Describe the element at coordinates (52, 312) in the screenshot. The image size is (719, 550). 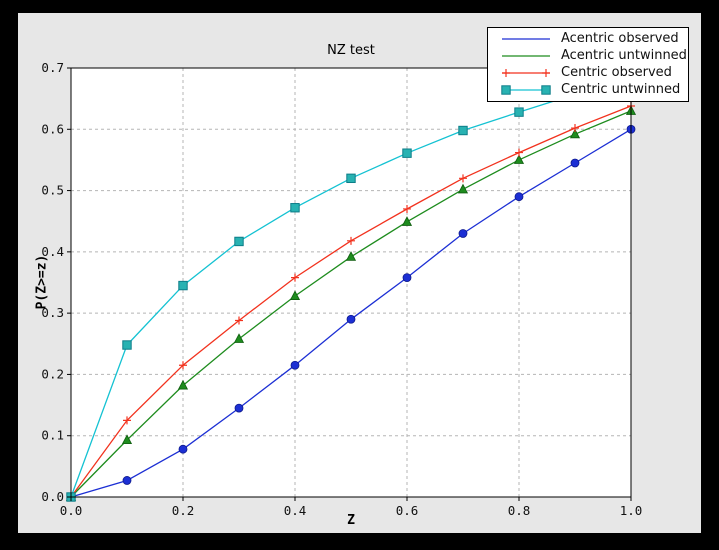
I see `y-tick-label: 0.3` at that location.